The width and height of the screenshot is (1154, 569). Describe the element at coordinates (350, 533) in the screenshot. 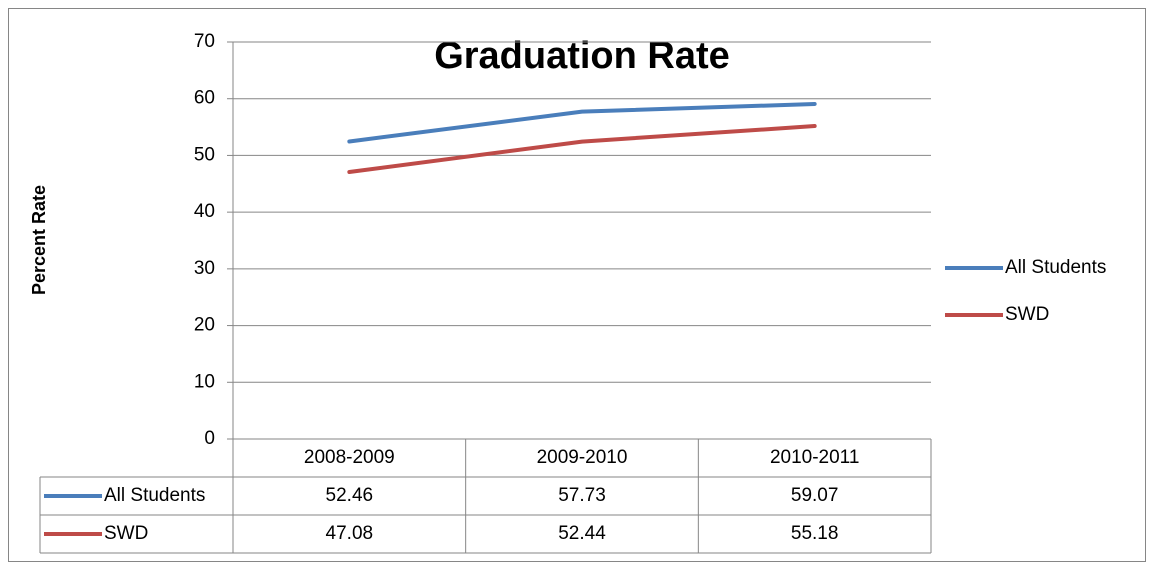

I see `table-value: 47.08` at that location.